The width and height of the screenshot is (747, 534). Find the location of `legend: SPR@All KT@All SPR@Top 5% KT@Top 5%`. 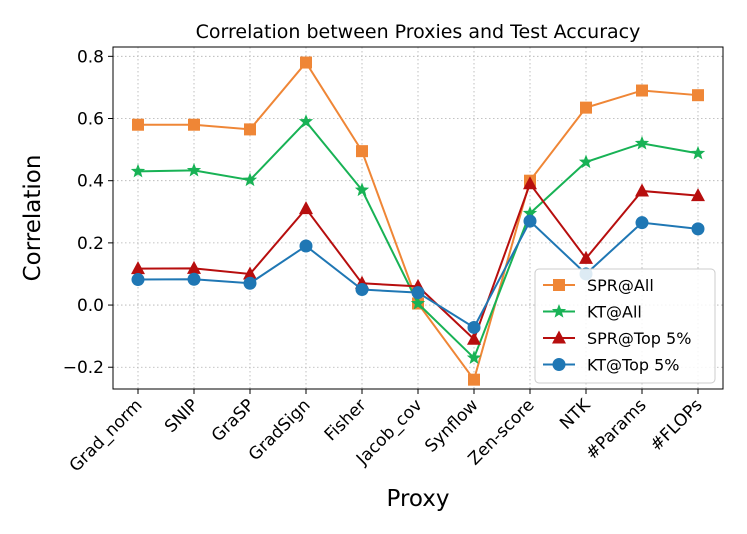

legend: SPR@All KT@All SPR@Top 5% KT@Top 5% is located at coordinates (625, 326).